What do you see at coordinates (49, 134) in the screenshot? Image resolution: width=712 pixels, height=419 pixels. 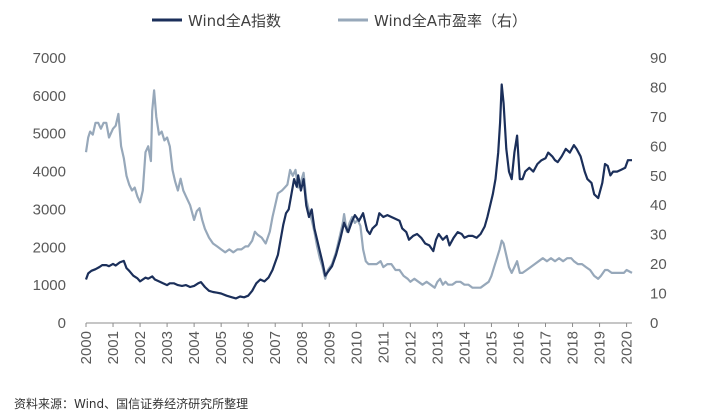 I see `y-left-tick-label: 5000` at bounding box center [49, 134].